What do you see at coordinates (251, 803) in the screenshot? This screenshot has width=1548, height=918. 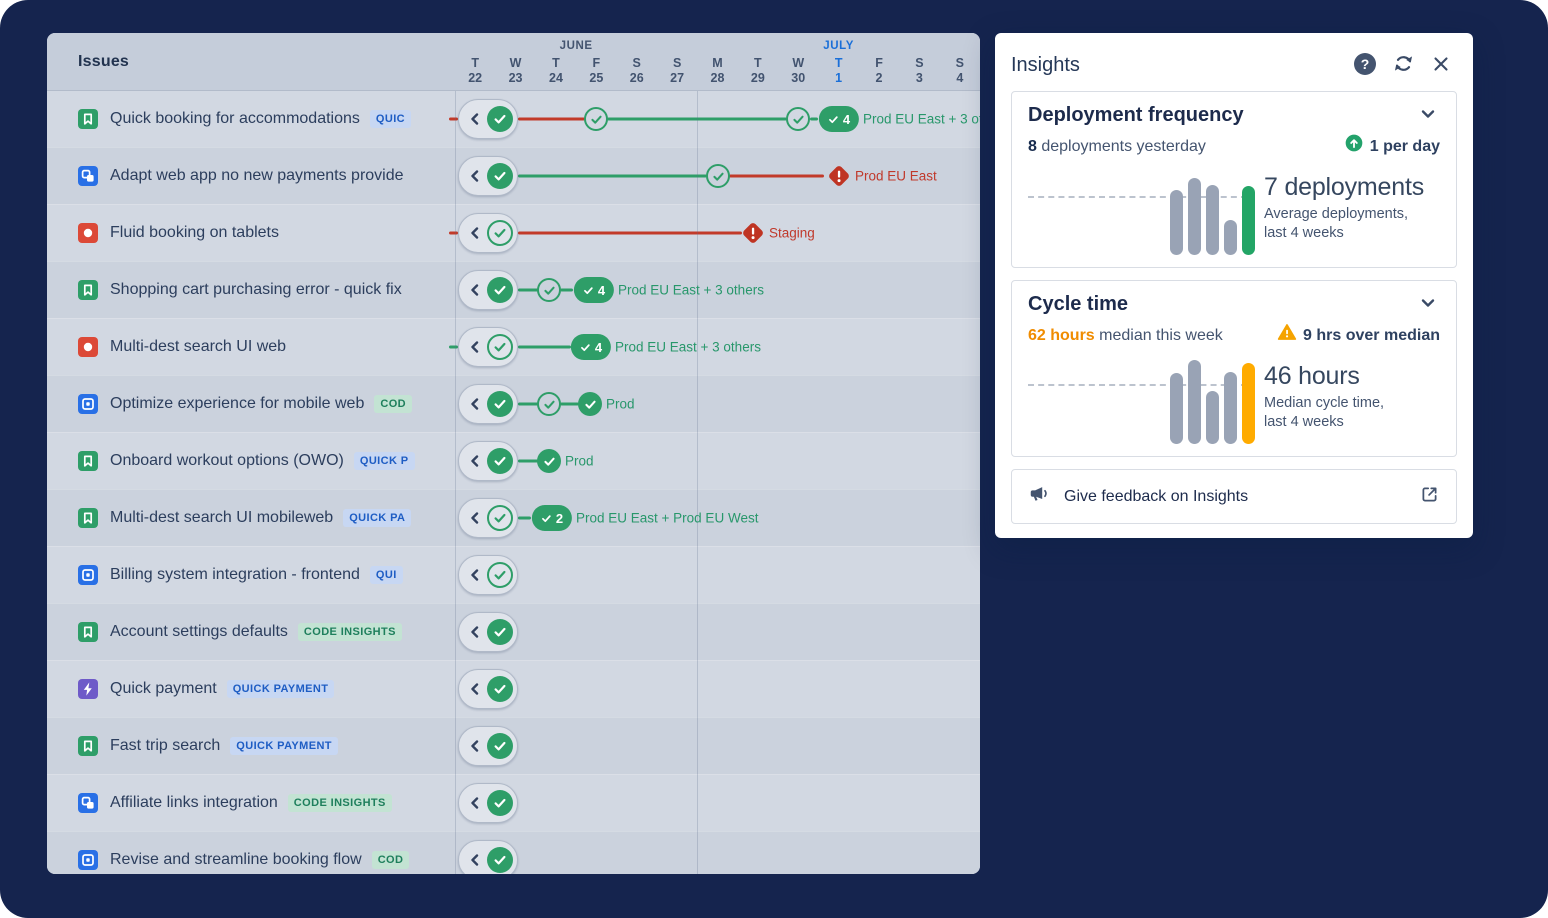 I see `issue-cell: Affiliate links integration CODE INSIGHTS` at bounding box center [251, 803].